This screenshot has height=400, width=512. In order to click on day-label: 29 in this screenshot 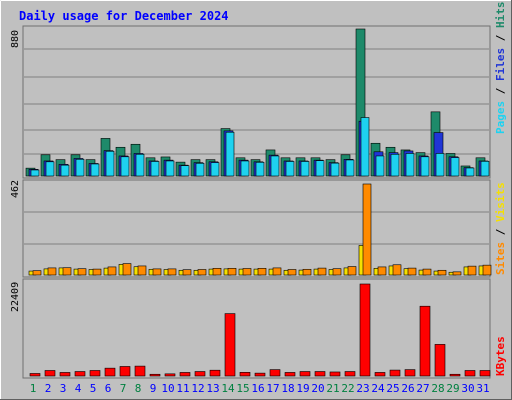, I will do `click(452, 388)`.